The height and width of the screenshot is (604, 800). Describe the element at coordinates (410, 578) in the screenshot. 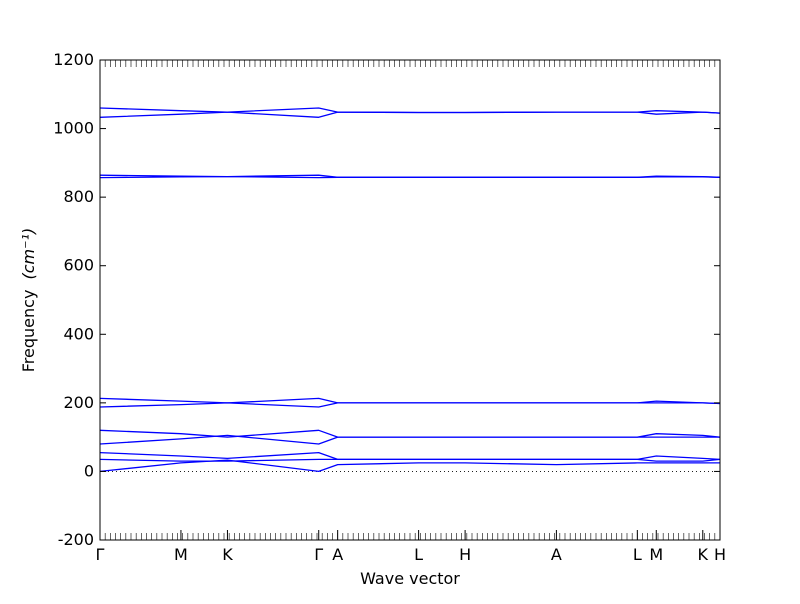

I see `x-axis-label: Wave vector` at that location.